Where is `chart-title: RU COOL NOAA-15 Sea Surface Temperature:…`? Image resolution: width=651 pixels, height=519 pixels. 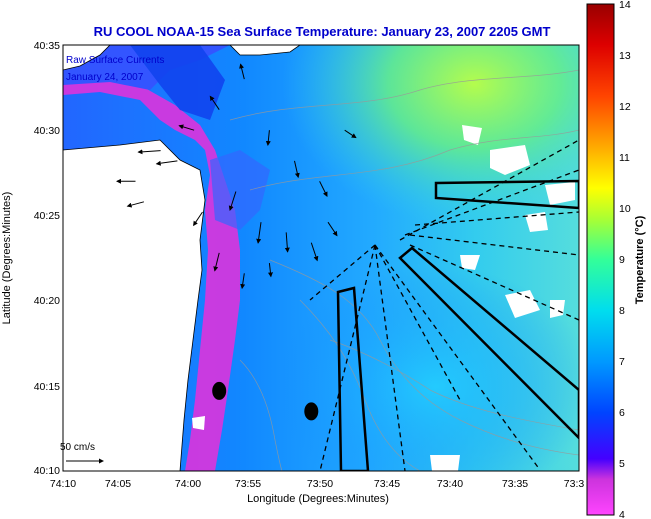
chart-title: RU COOL NOAA-15 Sea Surface Temperature:… is located at coordinates (322, 31).